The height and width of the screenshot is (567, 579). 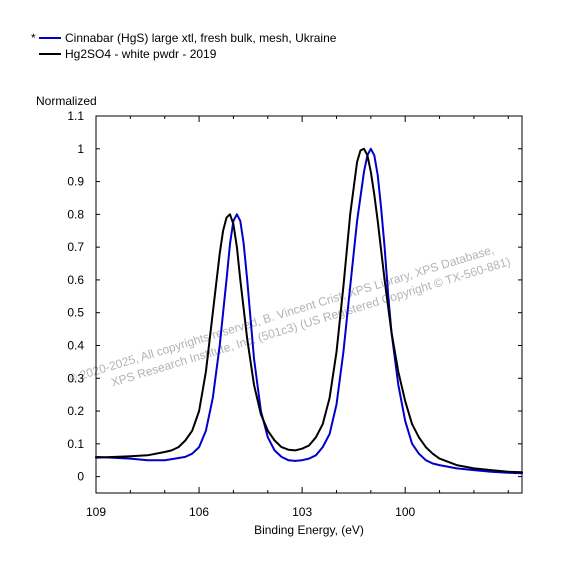 I want to click on x-axis-title: Binding Energy, (eV), so click(x=309, y=530).